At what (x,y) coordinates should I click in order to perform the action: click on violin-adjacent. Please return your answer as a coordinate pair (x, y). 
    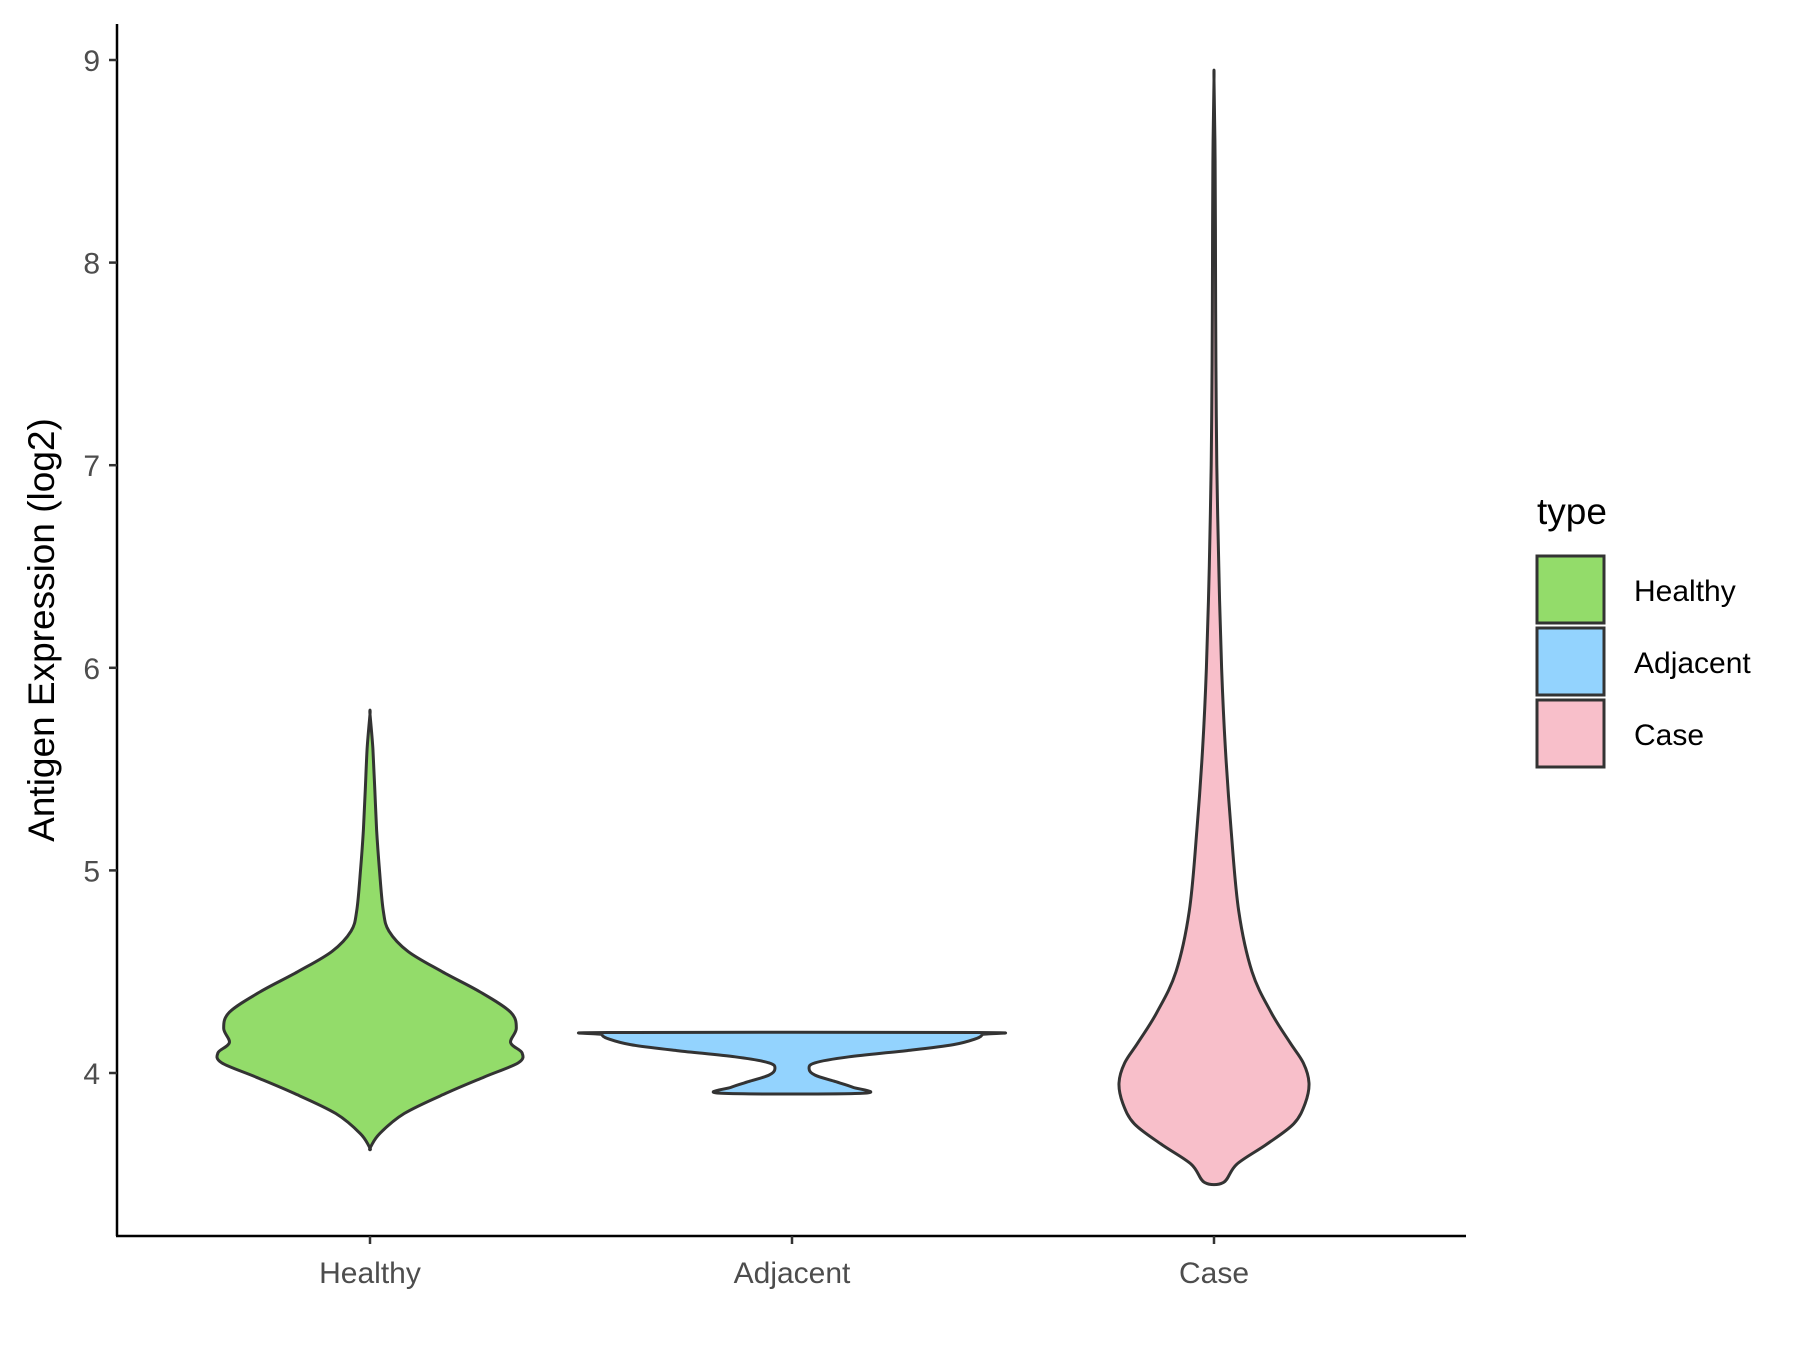
    Looking at the image, I should click on (792, 1063).